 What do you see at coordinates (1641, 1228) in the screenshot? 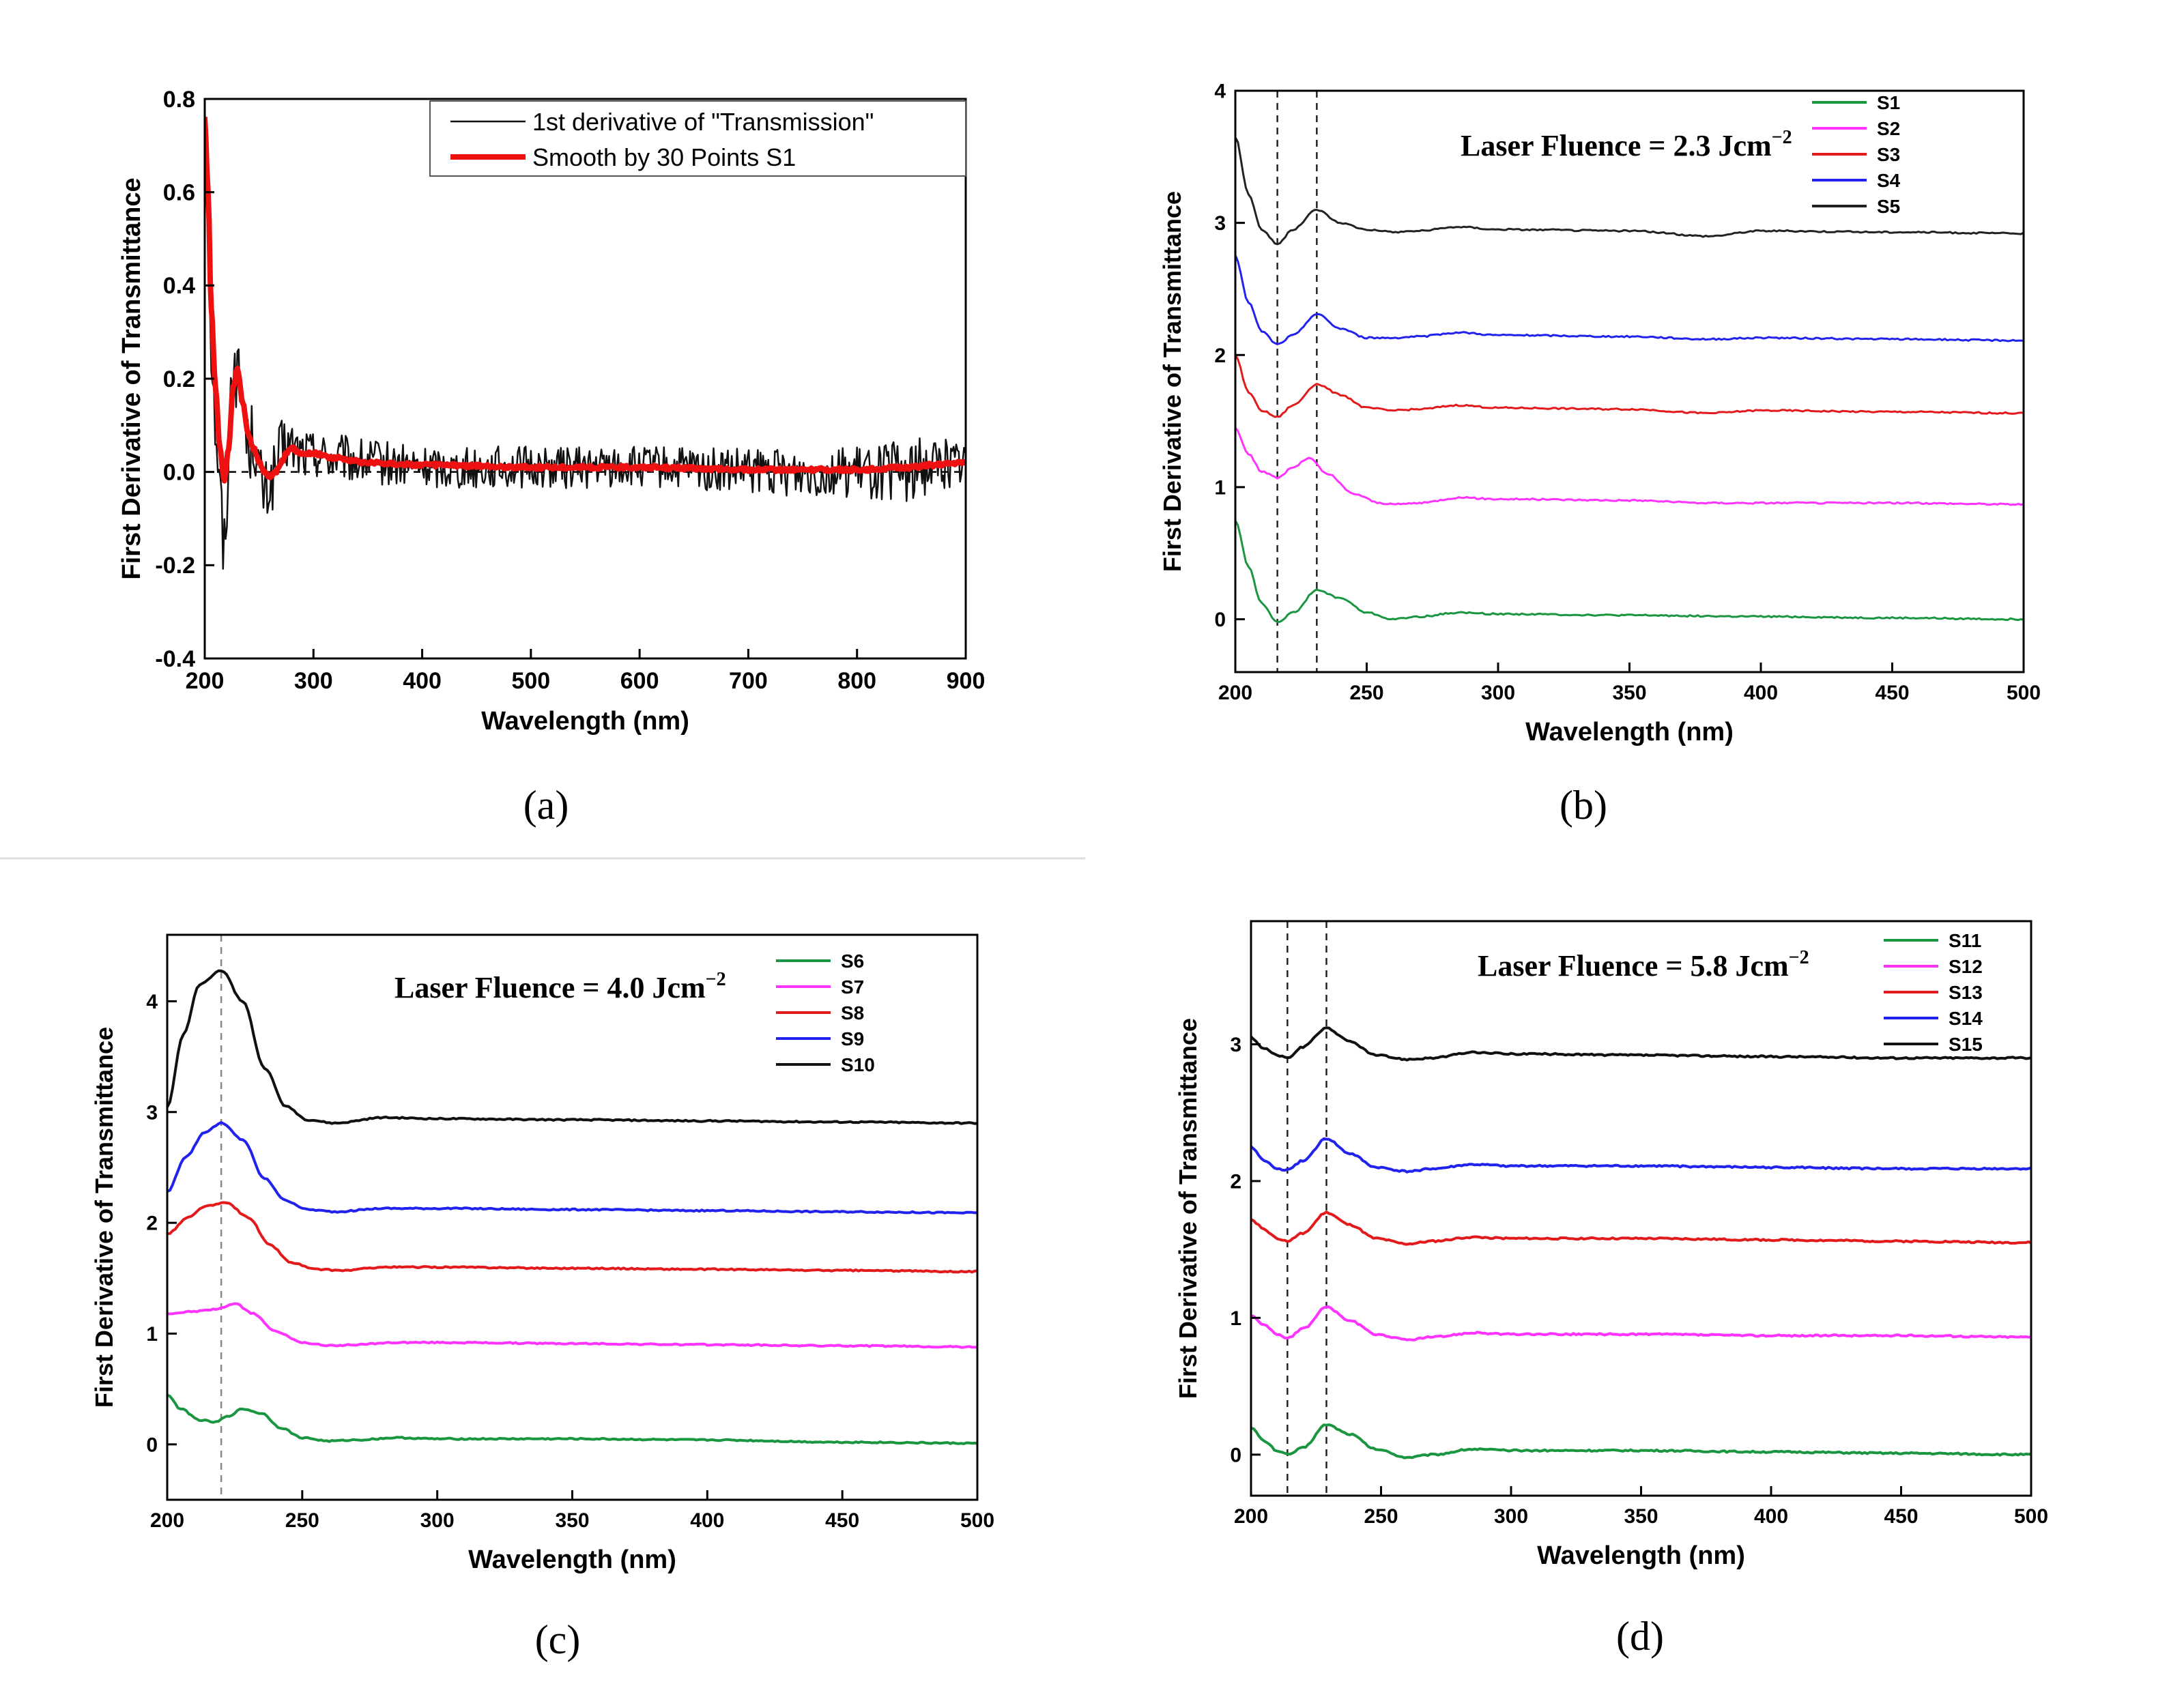
I see `series-line-s13` at bounding box center [1641, 1228].